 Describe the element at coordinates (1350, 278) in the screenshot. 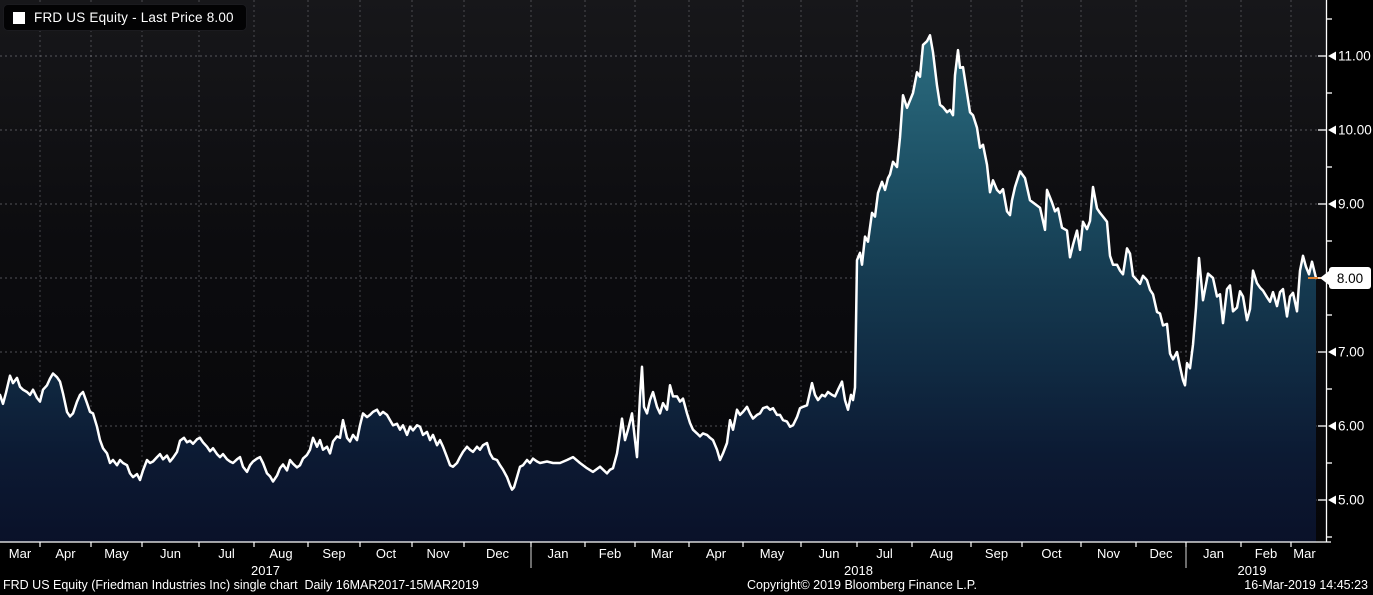

I see `last-price-value: 8.00` at that location.